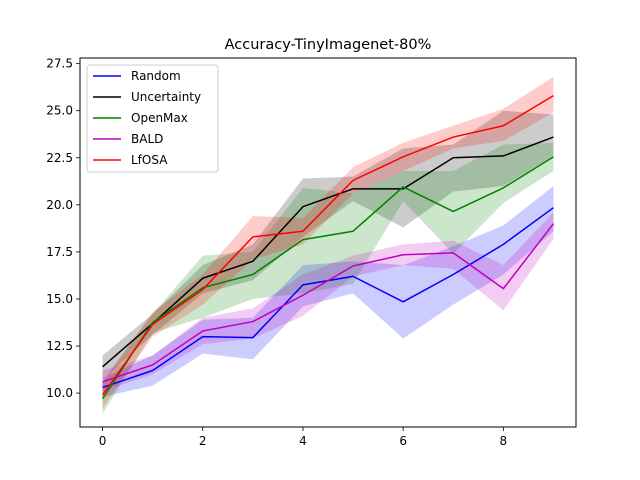 This screenshot has height=480, width=640. What do you see at coordinates (328, 45) in the screenshot?
I see `chart-title: Accuracy-TinyImagenet-80%` at bounding box center [328, 45].